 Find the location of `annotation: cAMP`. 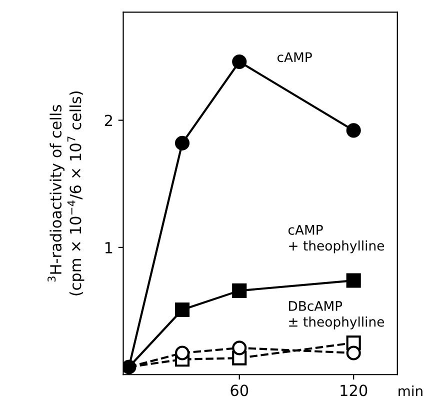

annotation: cAMP is located at coordinates (294, 57).